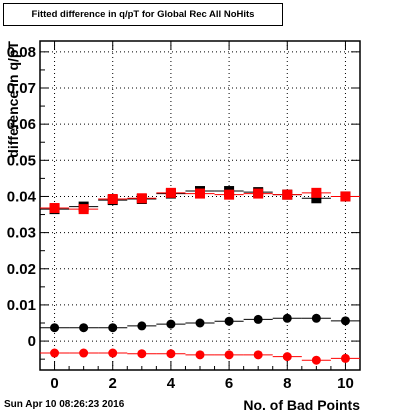 This screenshot has width=400, height=414. I want to click on x-tick-label: 4, so click(171, 383).